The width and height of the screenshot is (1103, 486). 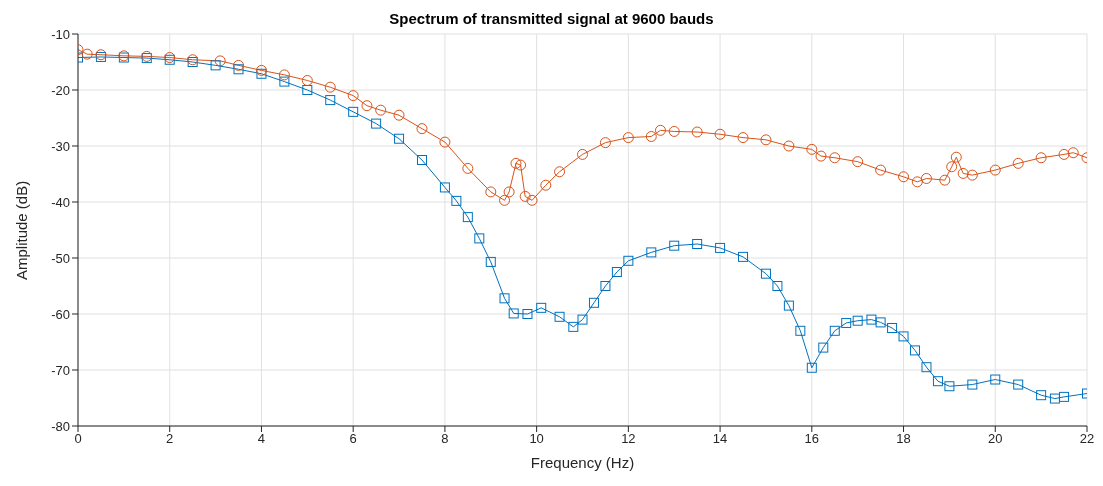 I want to click on y-tick-label: -10, so click(x=60, y=34).